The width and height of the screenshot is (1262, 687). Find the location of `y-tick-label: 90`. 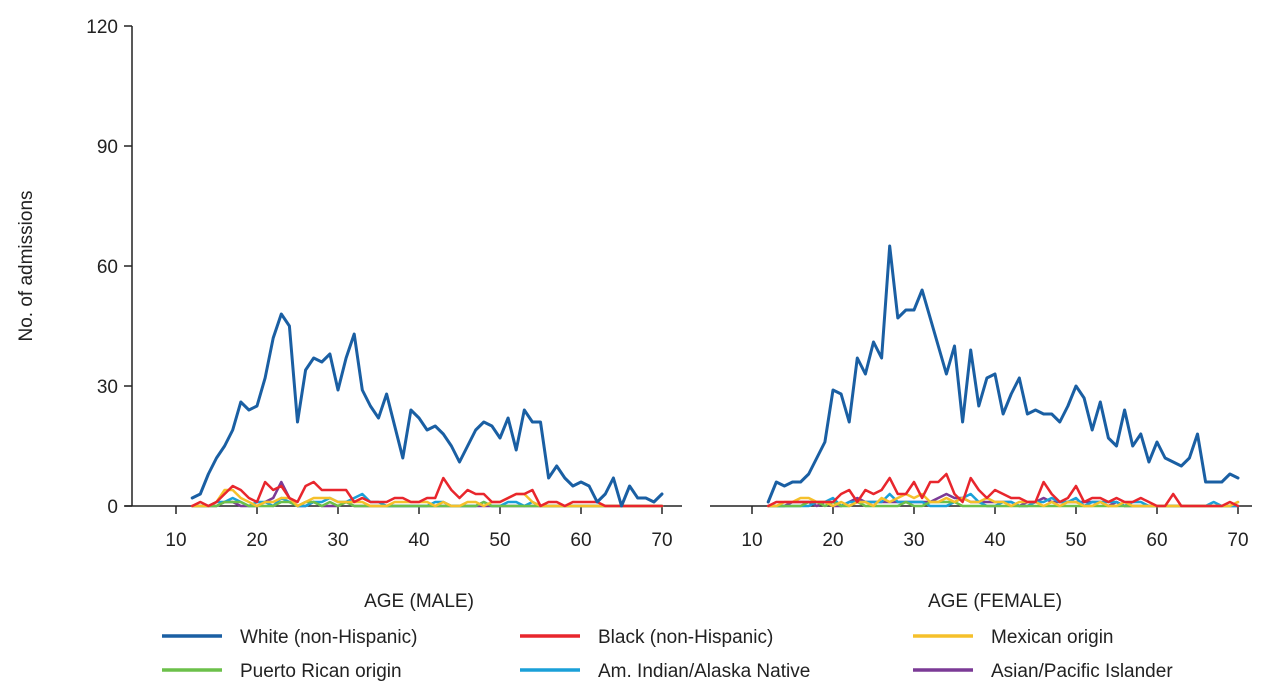

y-tick-label: 90 is located at coordinates (107, 147).